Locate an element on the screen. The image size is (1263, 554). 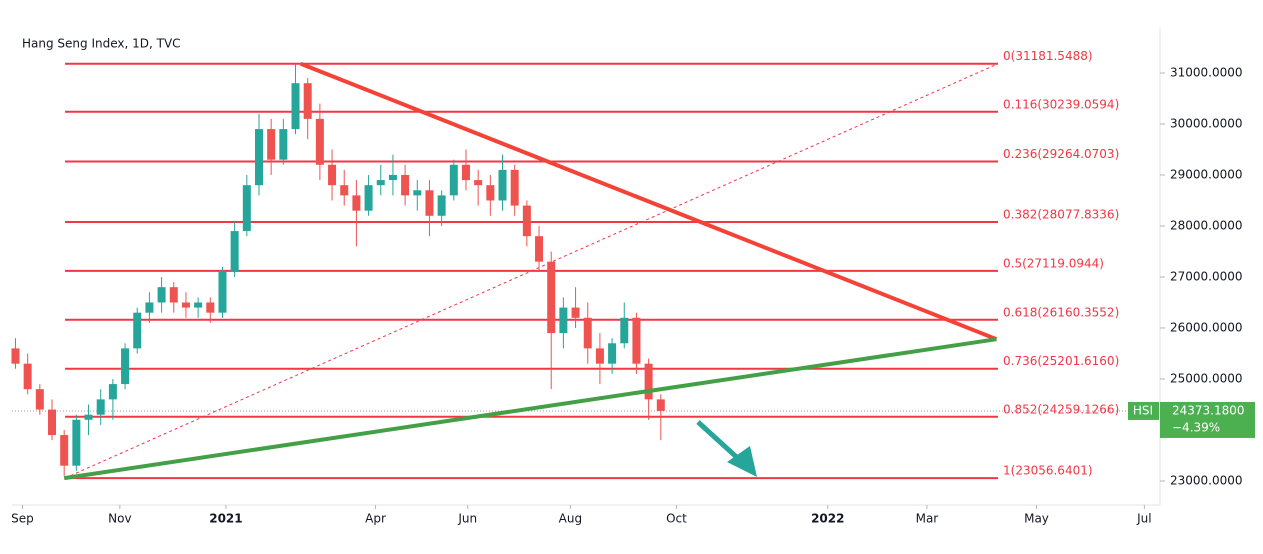
x-tick-label: Aug is located at coordinates (570, 519).